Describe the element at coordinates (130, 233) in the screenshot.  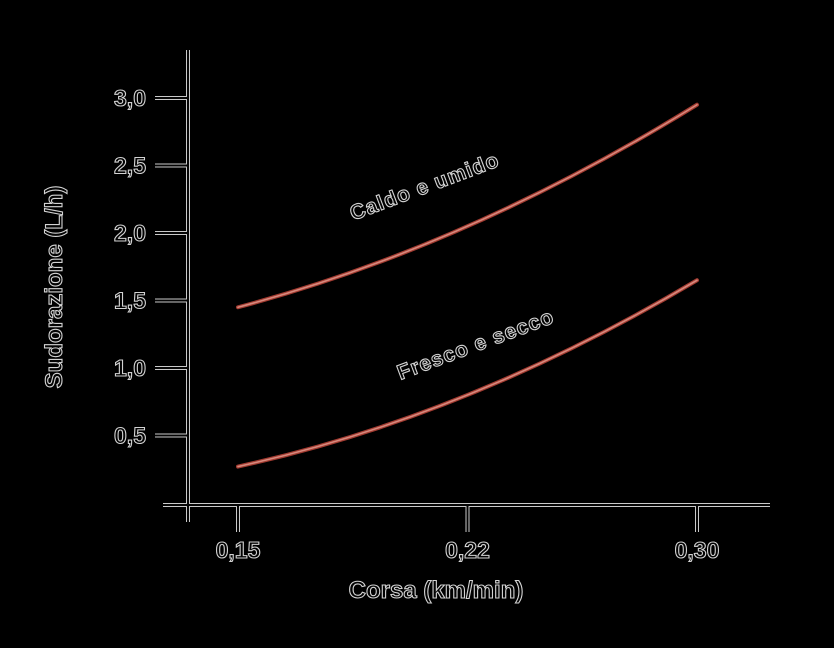
I see `y-tick-label: 2,0` at that location.